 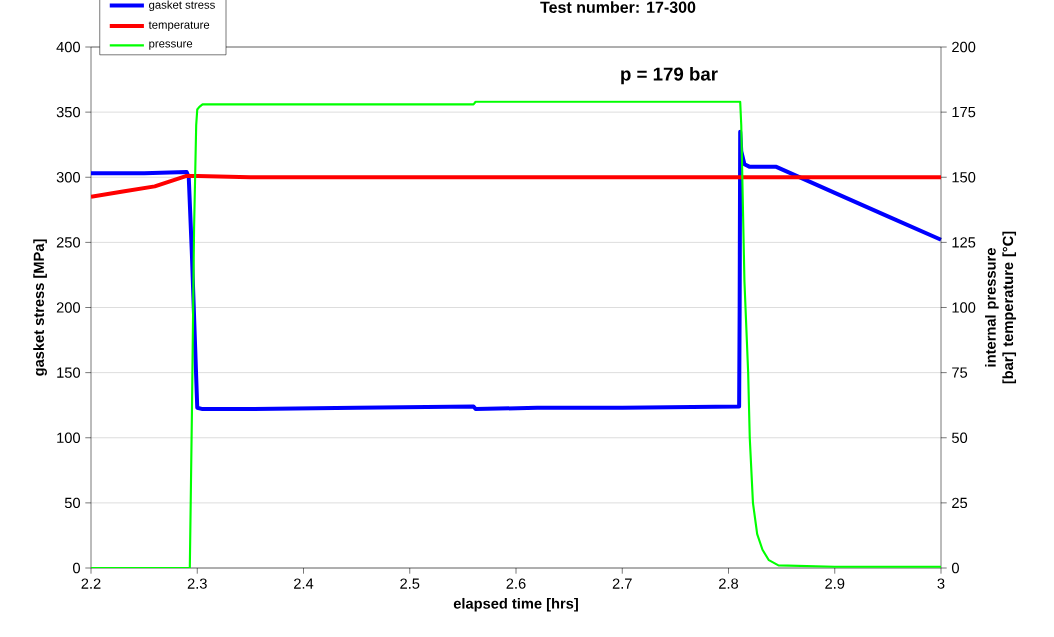 I want to click on y-tick-label: 0, so click(x=77, y=568).